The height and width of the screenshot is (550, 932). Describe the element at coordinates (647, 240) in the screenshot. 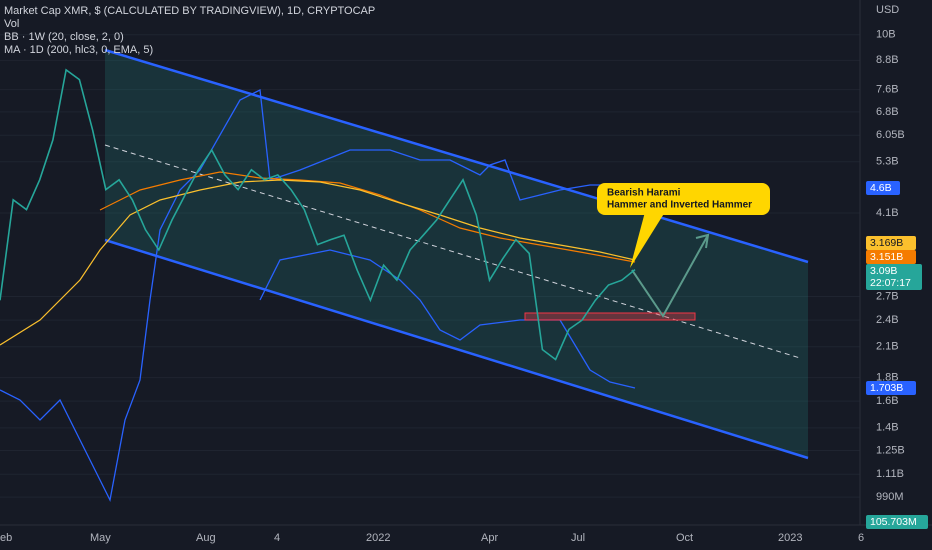

I see `callout-pointer` at that location.